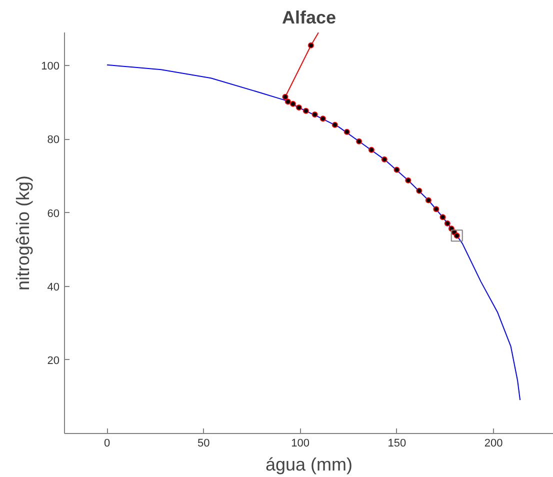 This screenshot has height=477, width=553. What do you see at coordinates (53, 140) in the screenshot?
I see `y-tick-label: 80` at bounding box center [53, 140].